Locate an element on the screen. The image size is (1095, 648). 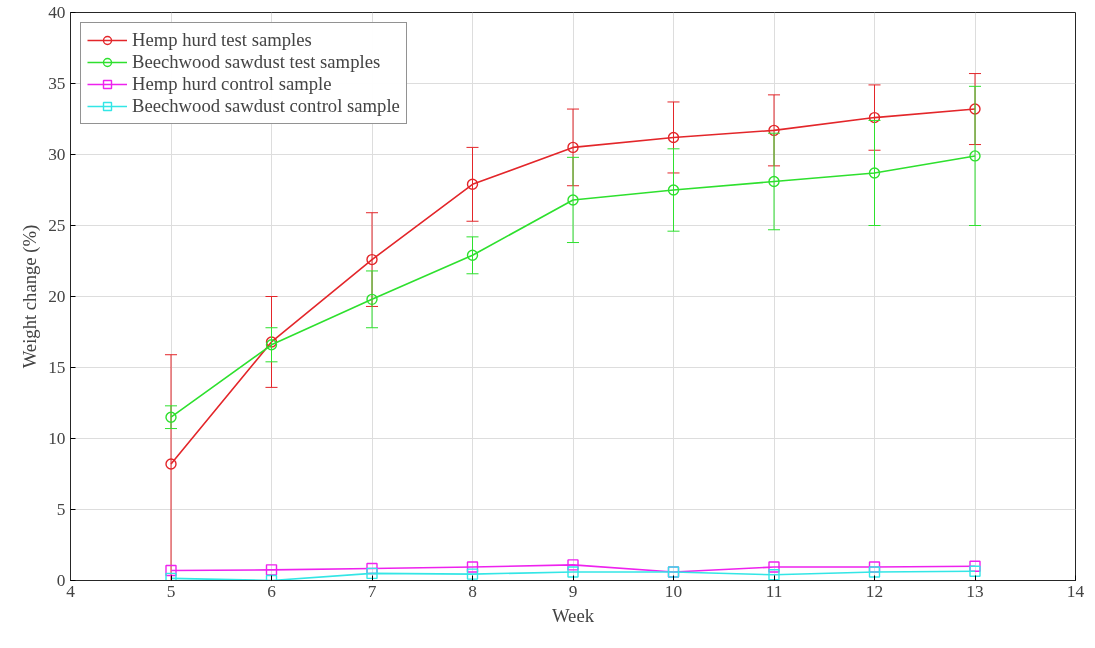
x-tick-label: 10 is located at coordinates (673, 591).